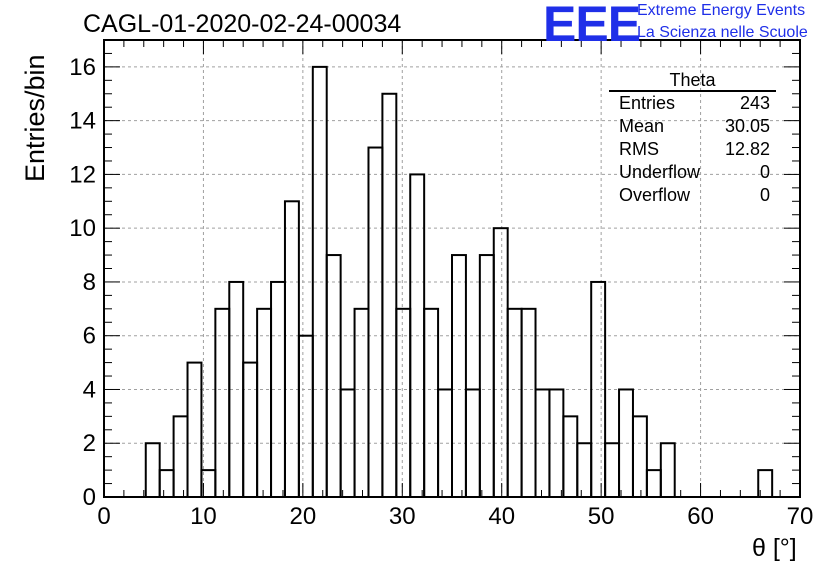  What do you see at coordinates (89, 497) in the screenshot?
I see `y-tick-label: 0` at bounding box center [89, 497].